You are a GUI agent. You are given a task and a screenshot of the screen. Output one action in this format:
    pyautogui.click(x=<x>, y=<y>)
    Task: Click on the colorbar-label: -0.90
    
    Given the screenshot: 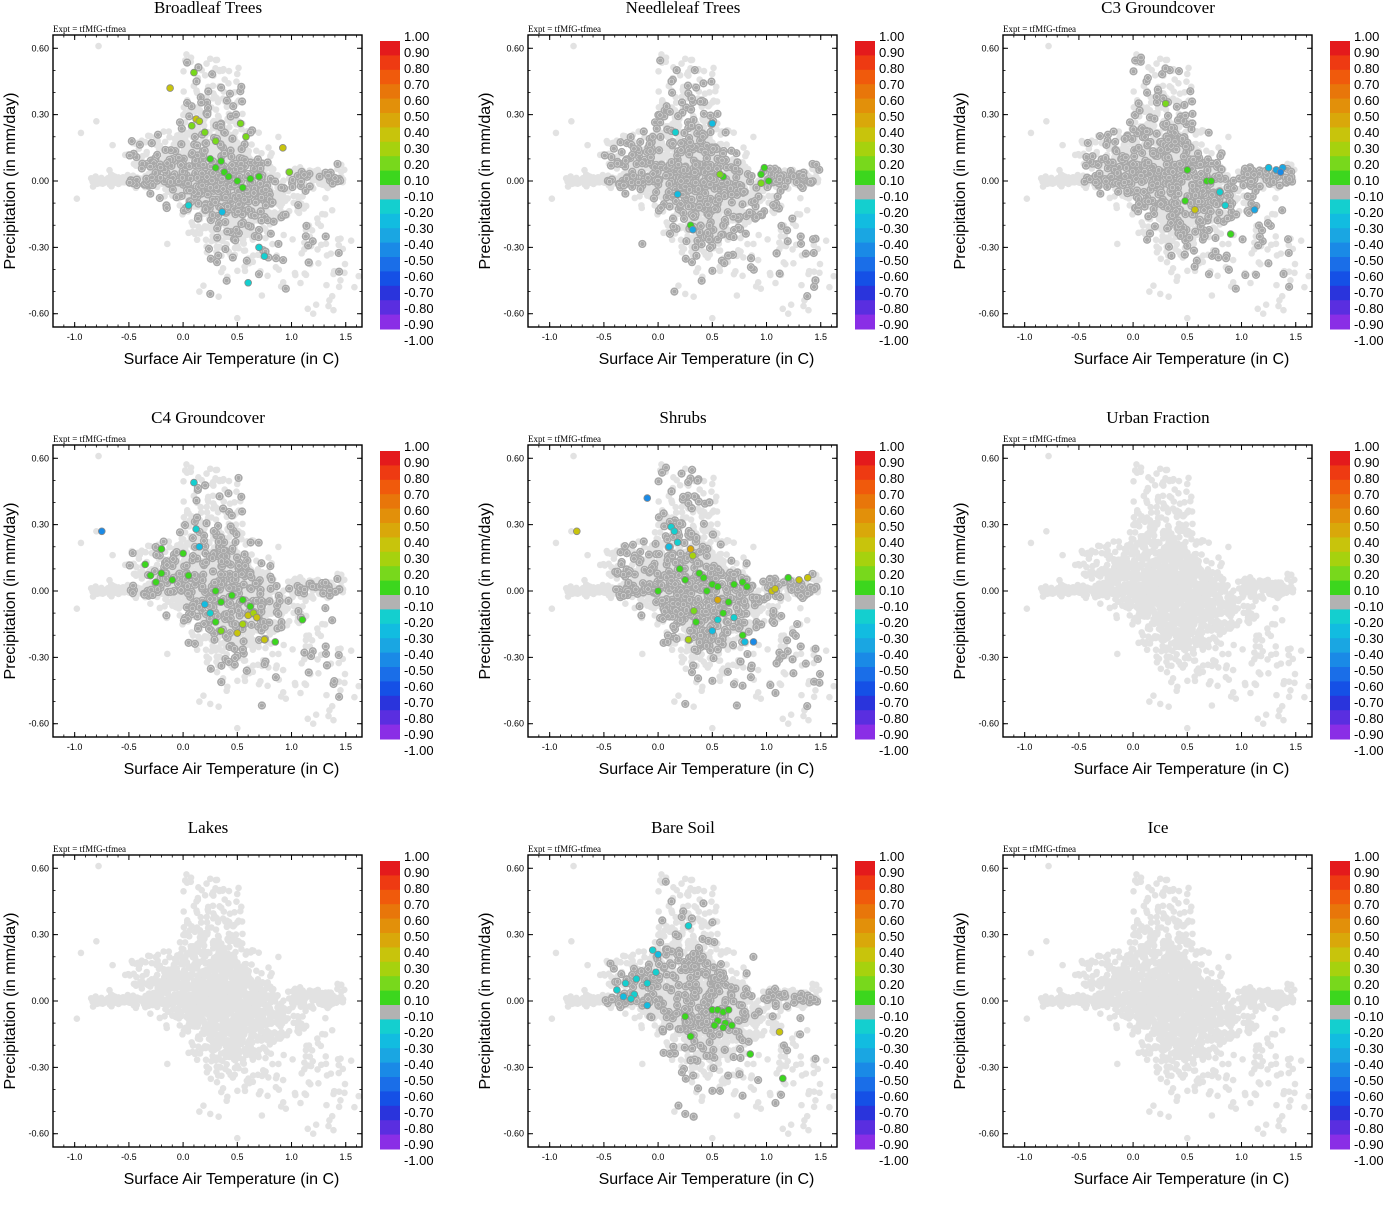 What is the action you would take?
    pyautogui.click(x=419, y=324)
    